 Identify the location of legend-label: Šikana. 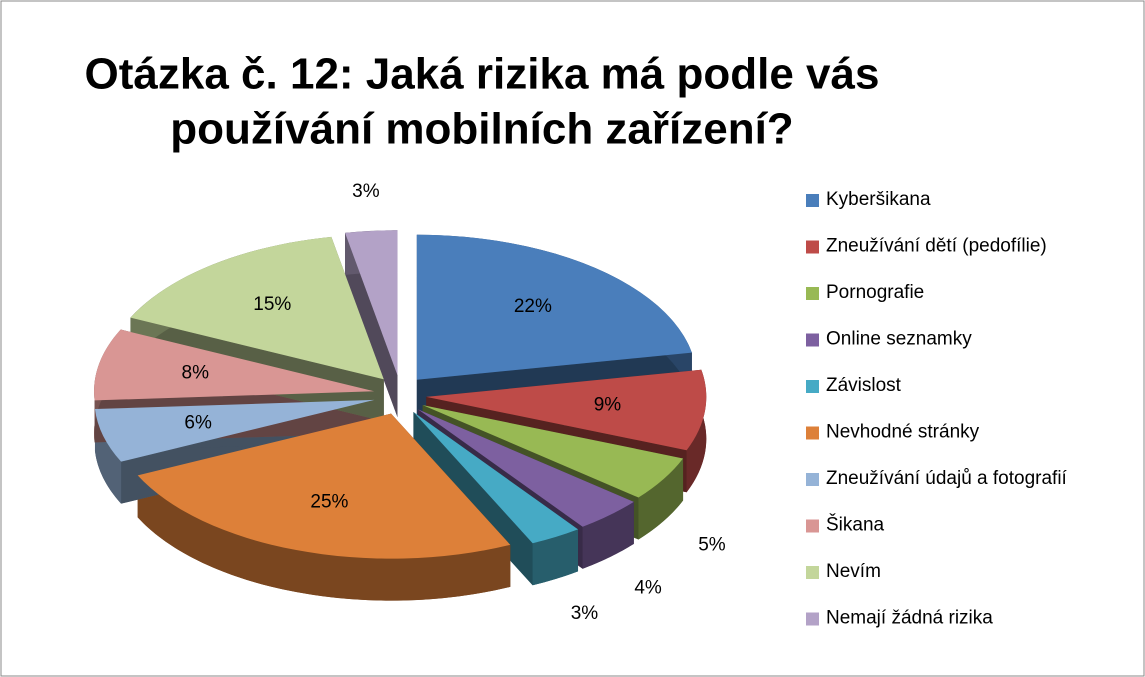
(855, 525).